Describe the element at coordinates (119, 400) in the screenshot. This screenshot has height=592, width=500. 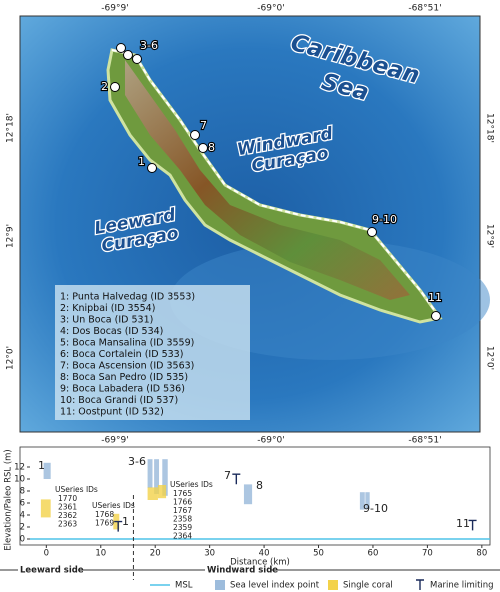
I see `site-list-item: 10: Boca Grandi (ID 537)` at that location.